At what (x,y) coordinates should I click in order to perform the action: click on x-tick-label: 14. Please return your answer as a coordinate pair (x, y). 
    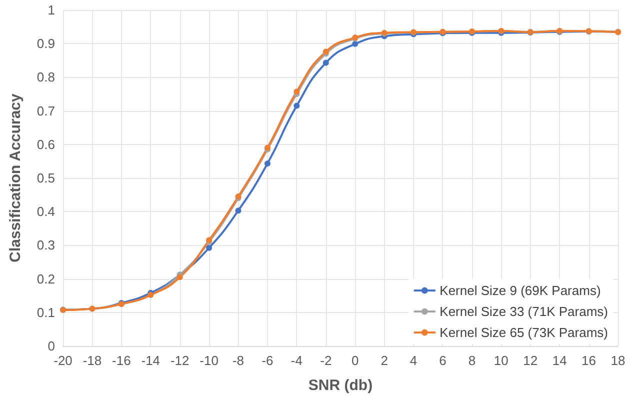
    Looking at the image, I should click on (559, 360).